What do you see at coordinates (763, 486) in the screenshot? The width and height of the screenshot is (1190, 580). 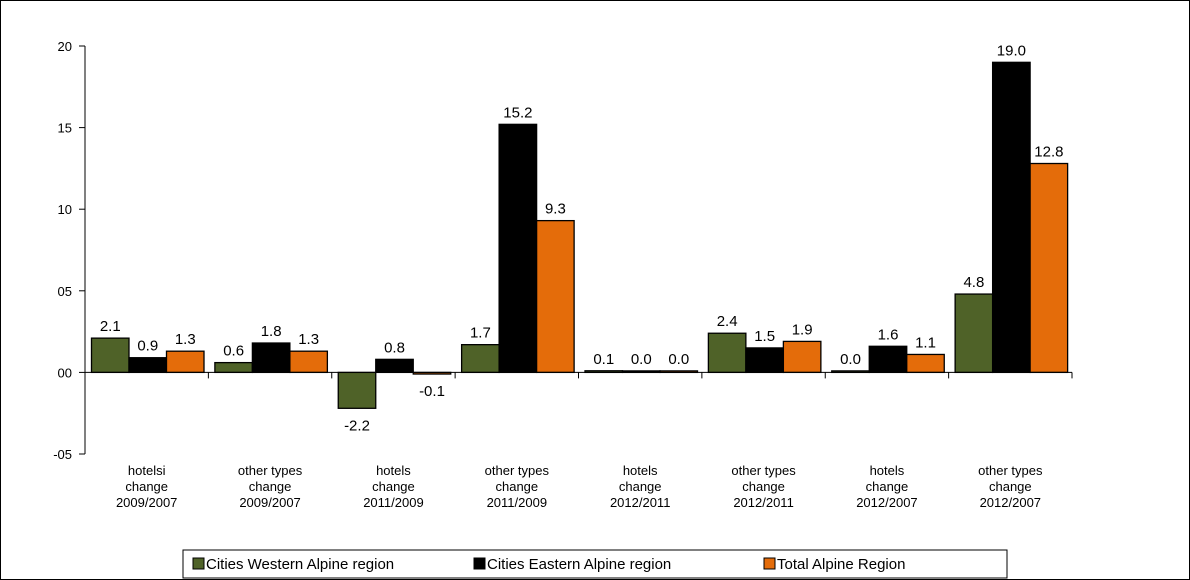 I see `x-tick-label: other types change 2012/2011` at bounding box center [763, 486].